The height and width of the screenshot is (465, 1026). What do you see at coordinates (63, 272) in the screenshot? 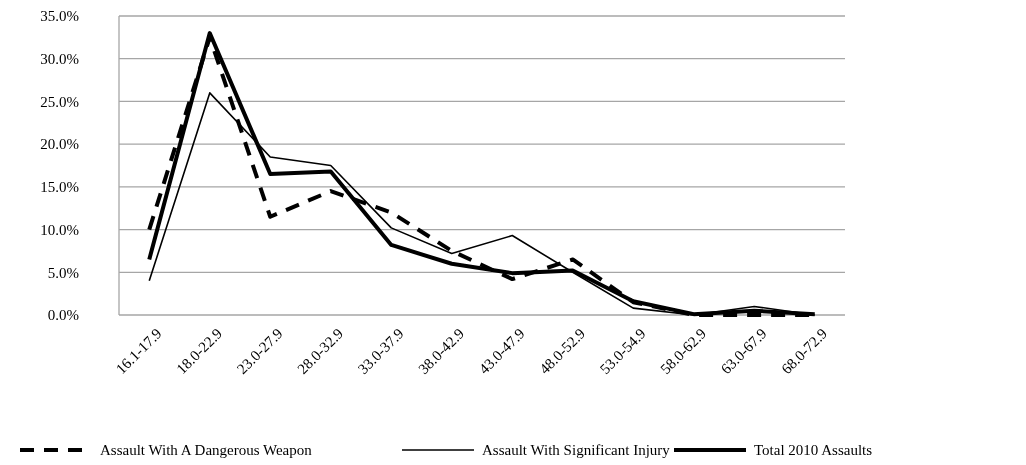
I see `y-tick-label: 5.0%` at bounding box center [63, 272].